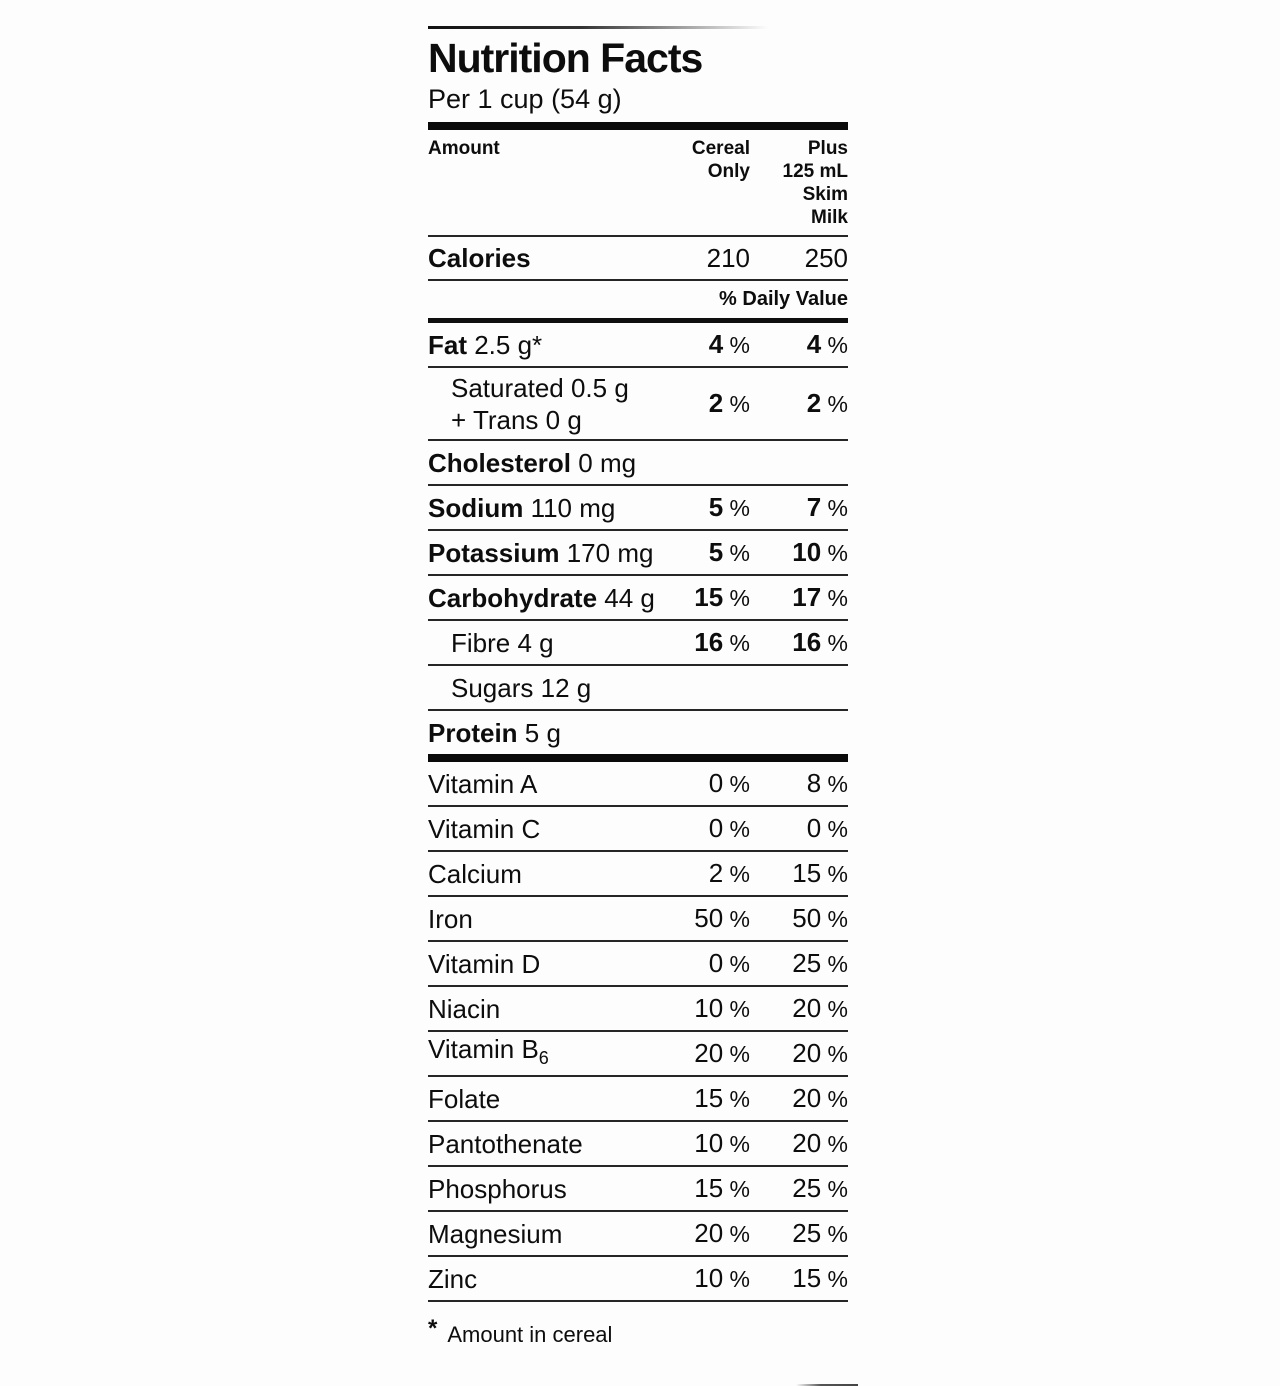 The width and height of the screenshot is (1280, 1386). Describe the element at coordinates (820, 918) in the screenshot. I see `value-iron-c2: 50 %` at that location.